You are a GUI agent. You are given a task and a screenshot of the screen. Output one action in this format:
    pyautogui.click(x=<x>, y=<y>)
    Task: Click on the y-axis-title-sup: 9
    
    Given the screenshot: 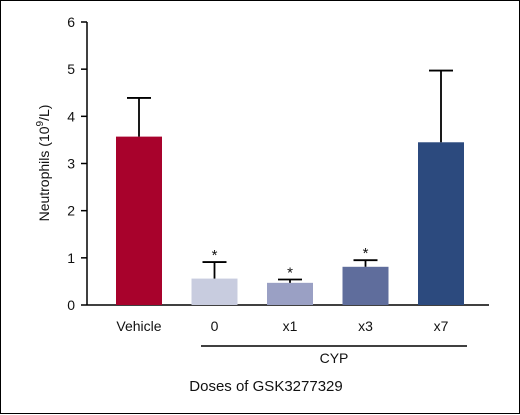 What is the action you would take?
    pyautogui.click(x=40, y=123)
    